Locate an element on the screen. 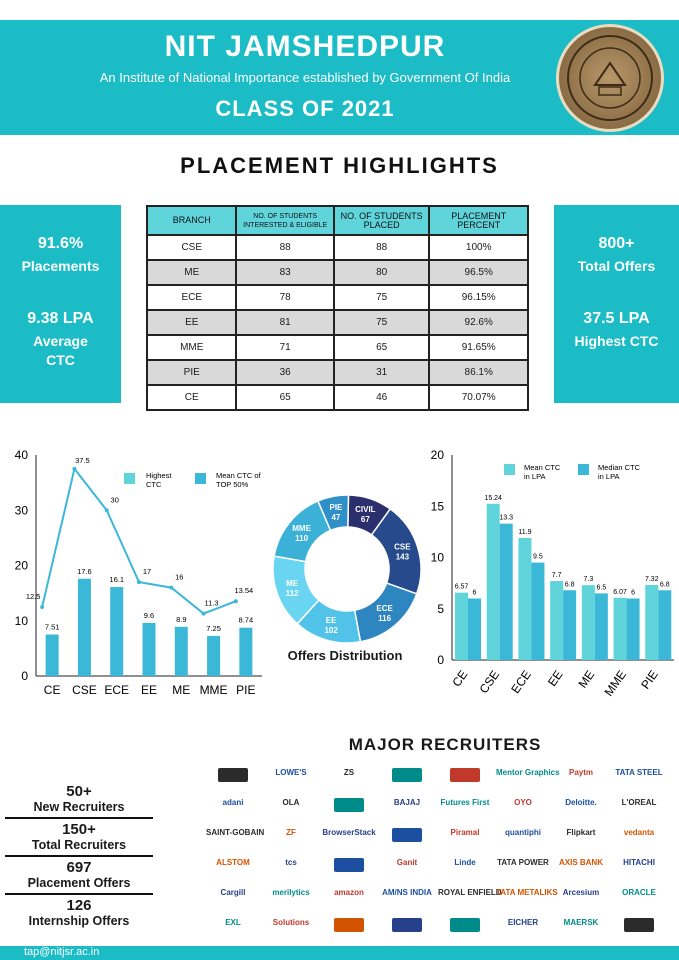 This screenshot has width=679, height=960. donut-slice-value: 143 is located at coordinates (403, 557).